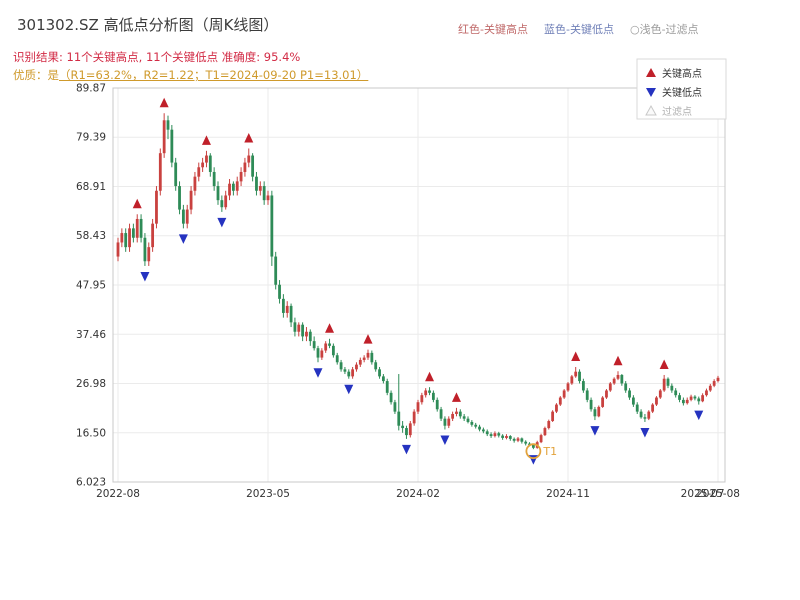 The image size is (800, 600). Describe the element at coordinates (91, 384) in the screenshot. I see `y-tick-label: 26.98` at that location.